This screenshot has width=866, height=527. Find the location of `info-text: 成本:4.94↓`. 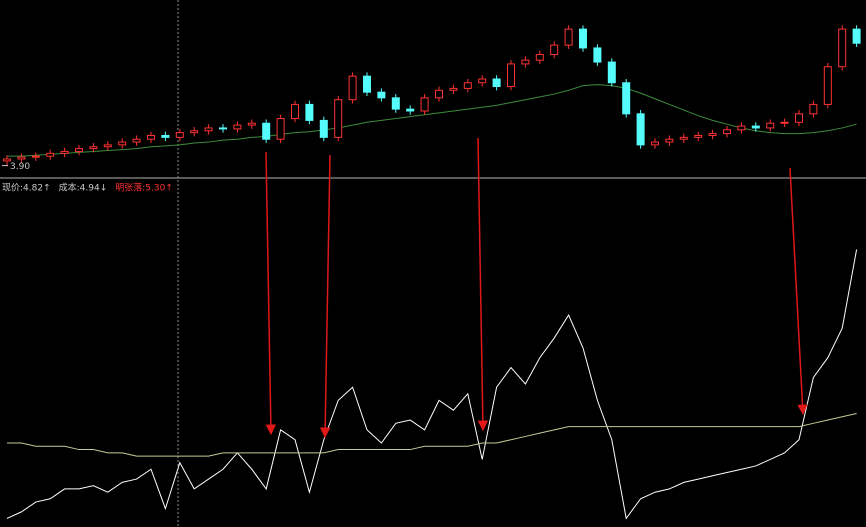

info-text: 成本:4.94↓ is located at coordinates (83, 188).